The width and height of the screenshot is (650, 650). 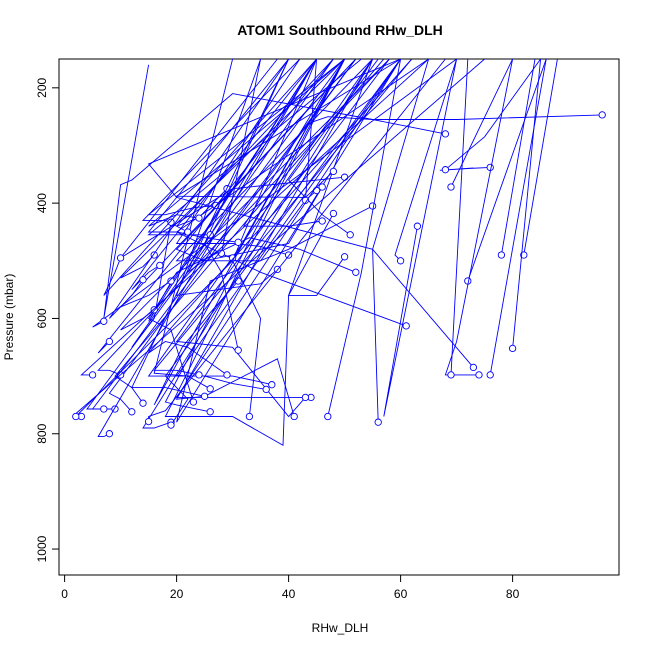 I want to click on x-tick-label: 80, so click(x=513, y=594).